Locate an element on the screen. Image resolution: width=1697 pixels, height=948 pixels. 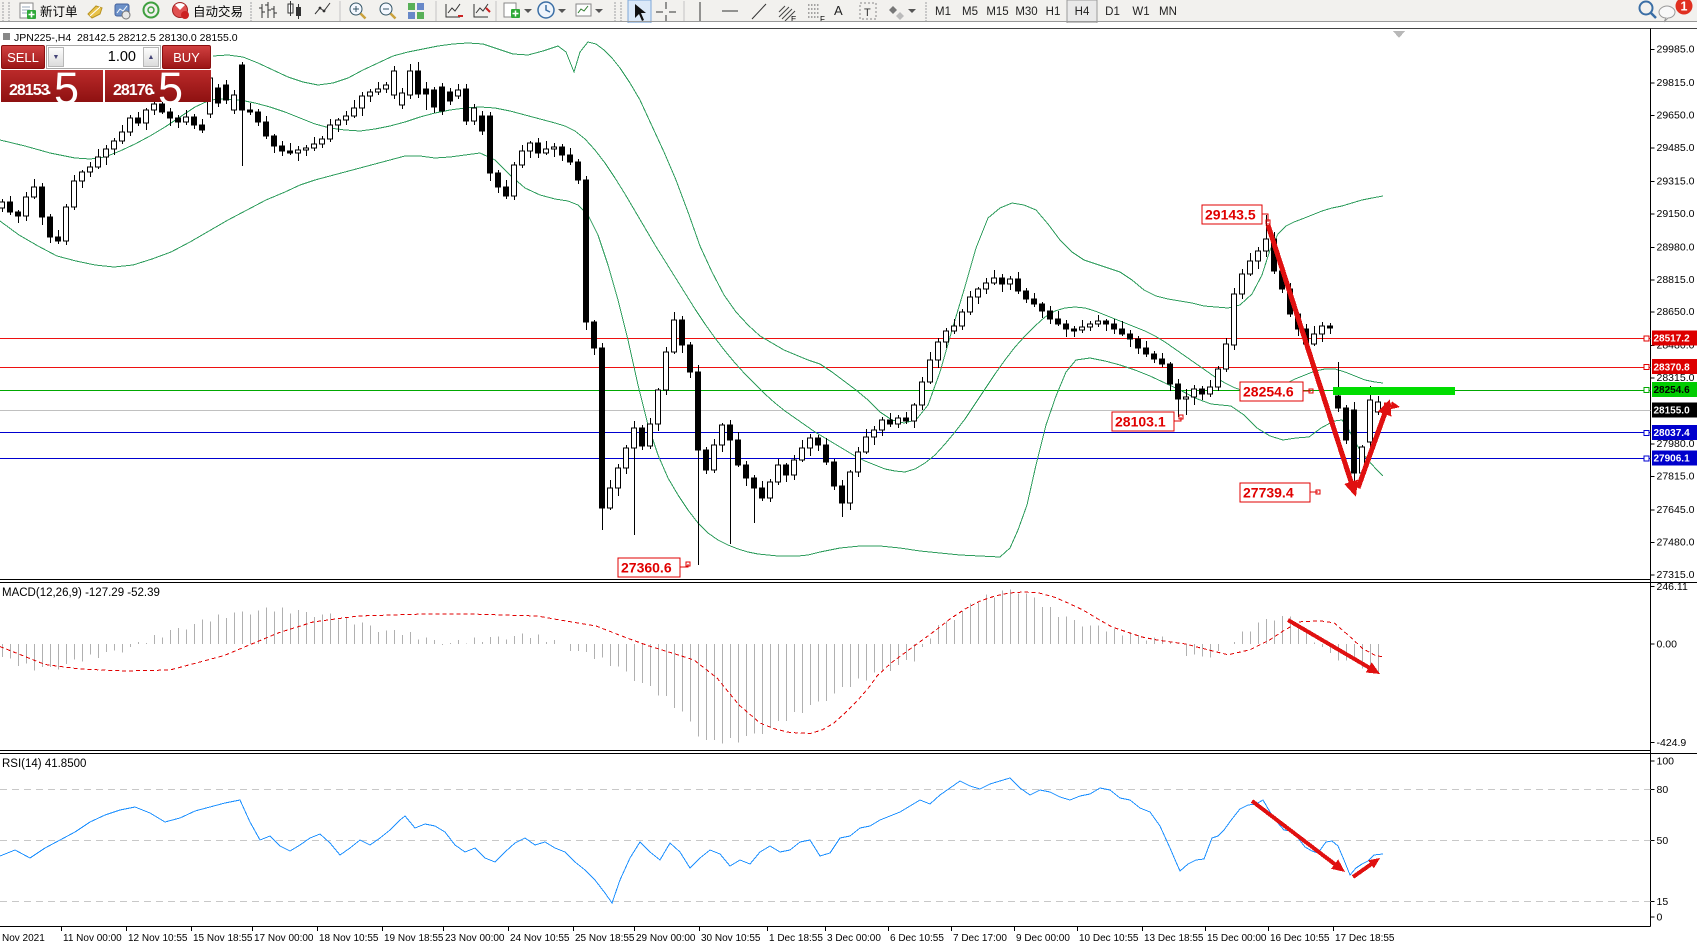
svg-text: Nov 2021 is located at coordinates (23, 938).